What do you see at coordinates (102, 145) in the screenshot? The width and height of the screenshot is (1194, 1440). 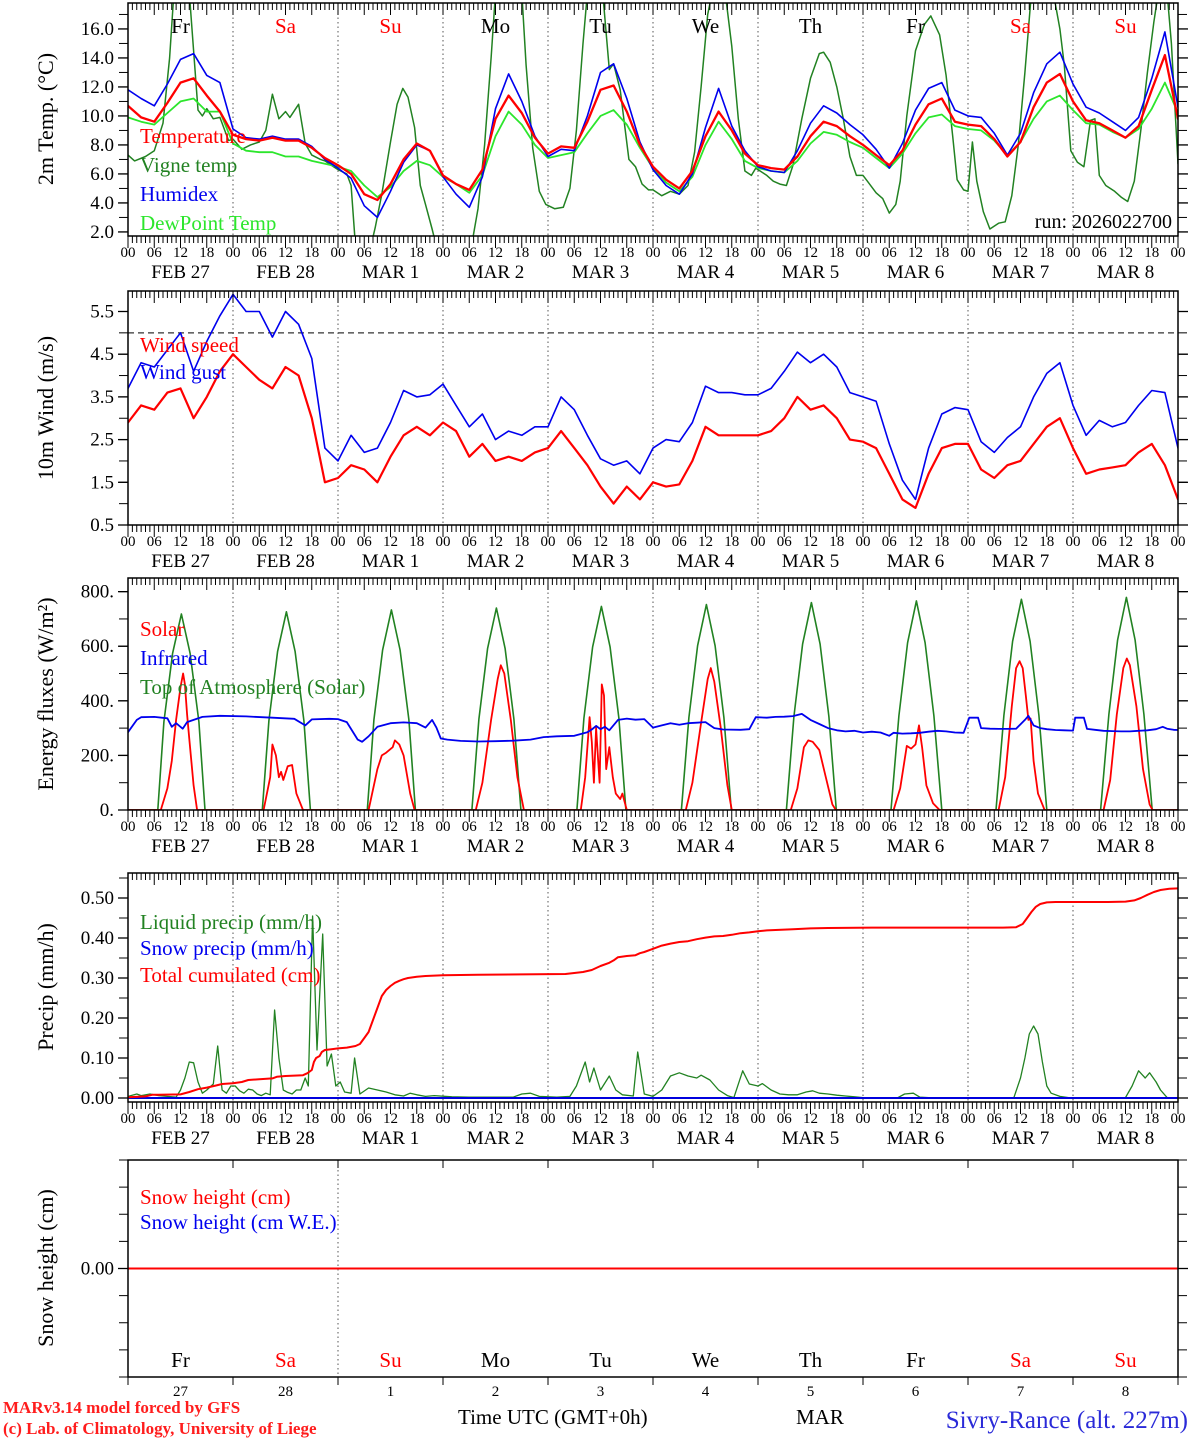 I see `ytick-label: 8.0` at bounding box center [102, 145].